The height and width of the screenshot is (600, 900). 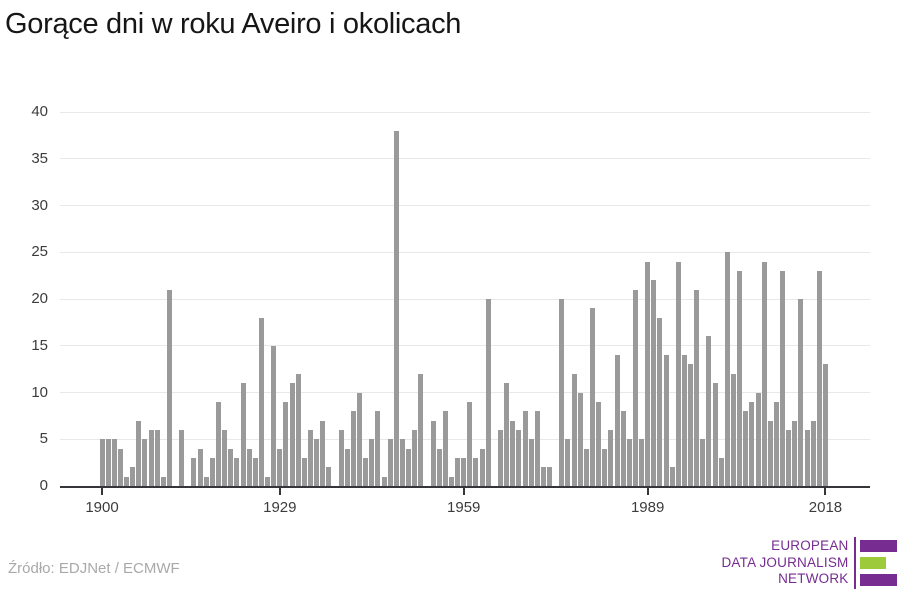 I want to click on bar-1927, so click(x=268, y=481).